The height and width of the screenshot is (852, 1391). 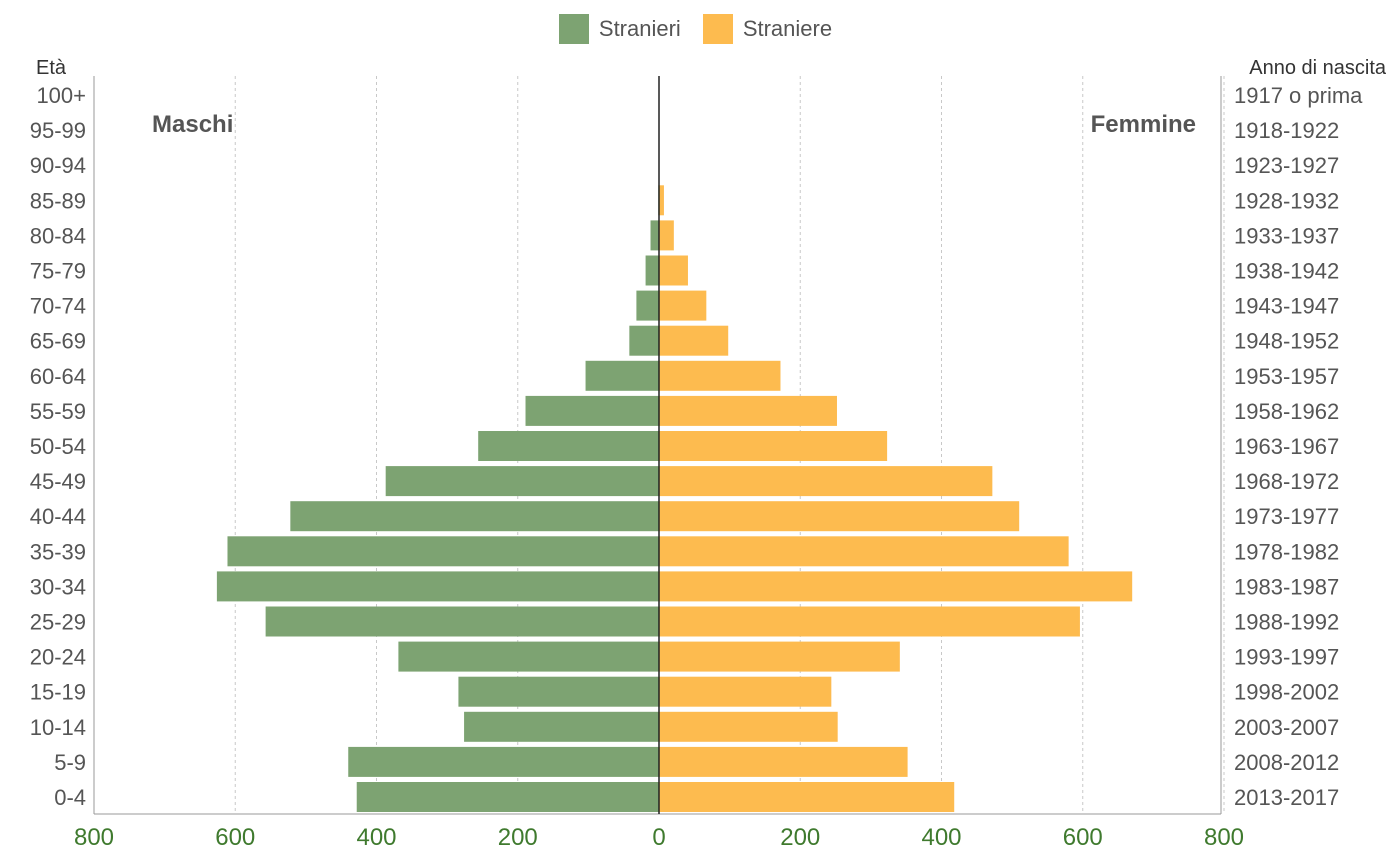 I want to click on legend-item-straniere: Straniere, so click(x=767, y=29).